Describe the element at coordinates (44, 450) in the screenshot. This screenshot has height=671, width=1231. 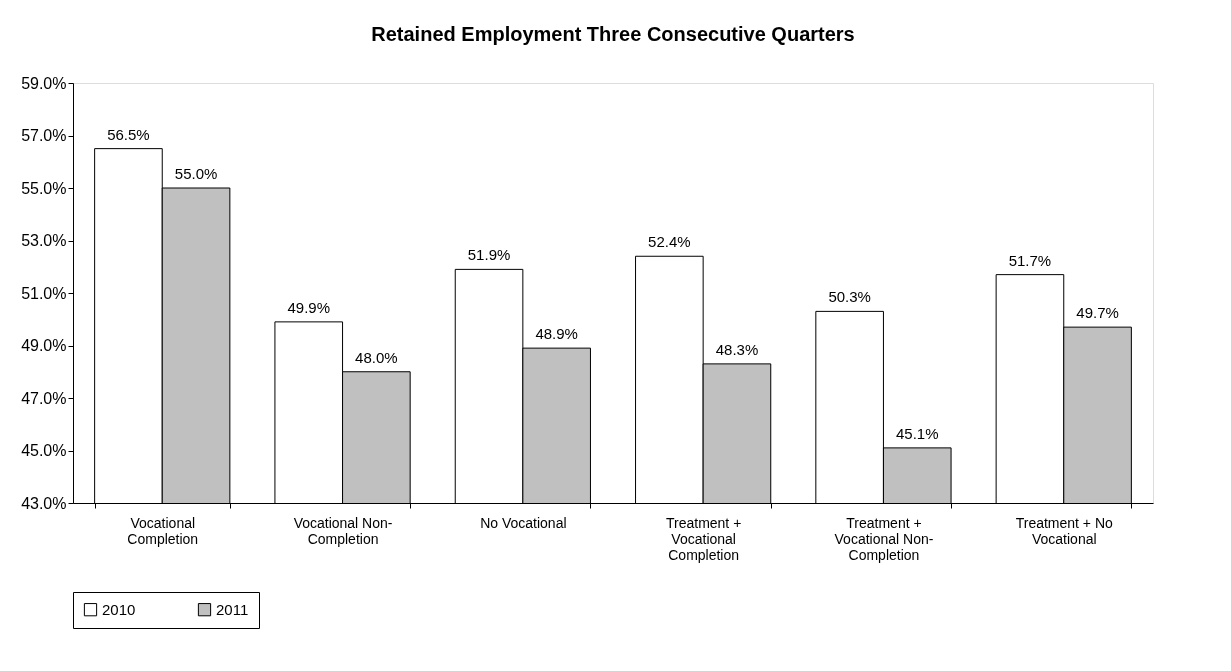
I see `y-tick-label: 45.0%` at that location.